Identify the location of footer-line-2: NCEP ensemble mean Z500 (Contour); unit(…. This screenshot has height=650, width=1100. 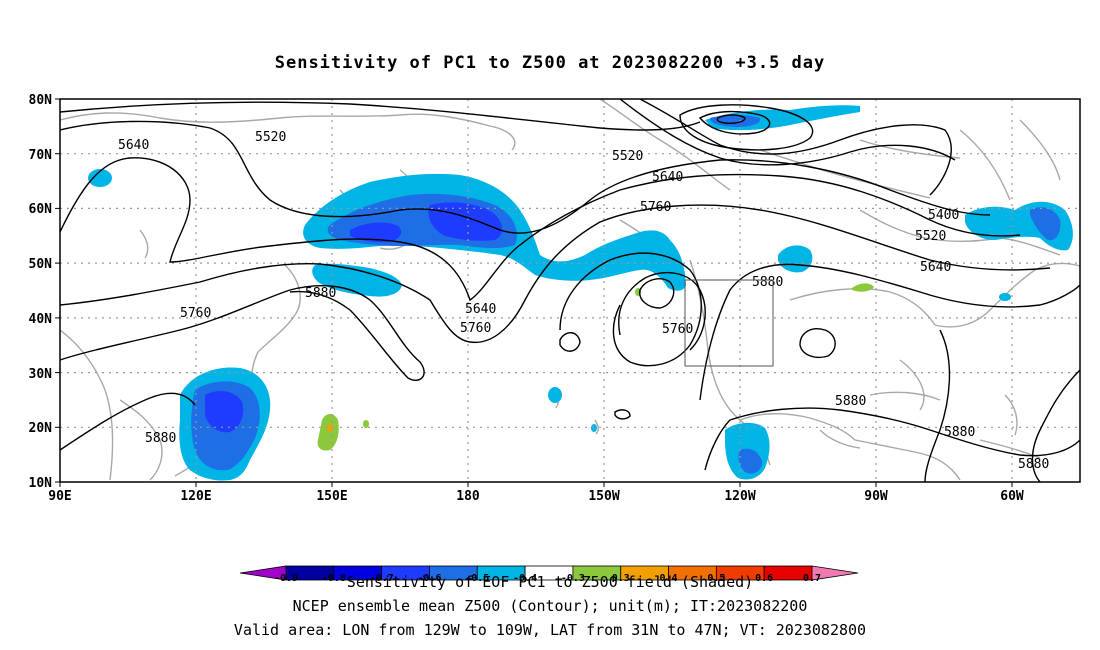
(550, 606).